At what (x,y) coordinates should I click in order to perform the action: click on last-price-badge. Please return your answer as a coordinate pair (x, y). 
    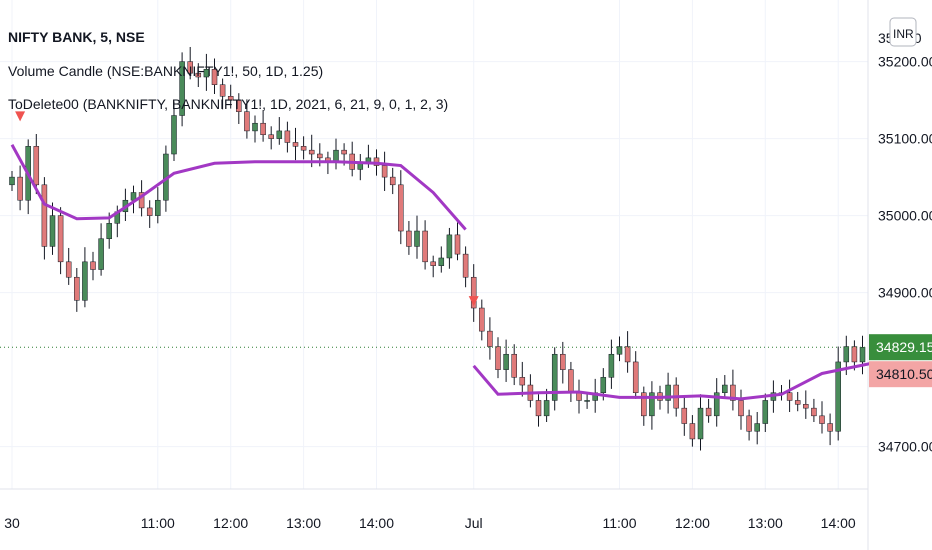
    Looking at the image, I should click on (900, 347).